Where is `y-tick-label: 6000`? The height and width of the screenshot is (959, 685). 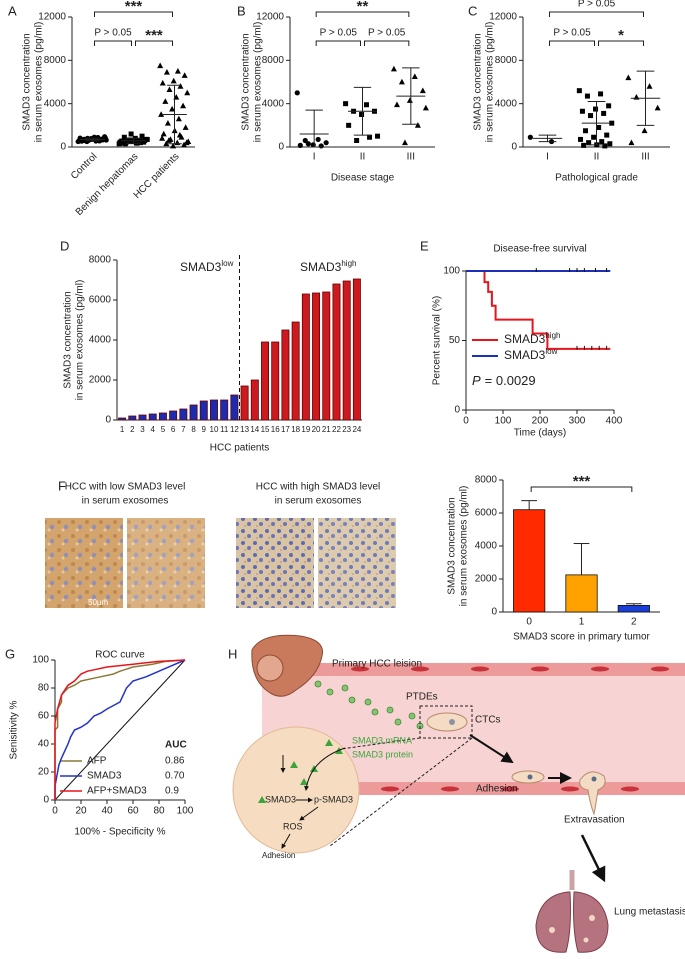
y-tick-label: 6000 is located at coordinates (100, 300).